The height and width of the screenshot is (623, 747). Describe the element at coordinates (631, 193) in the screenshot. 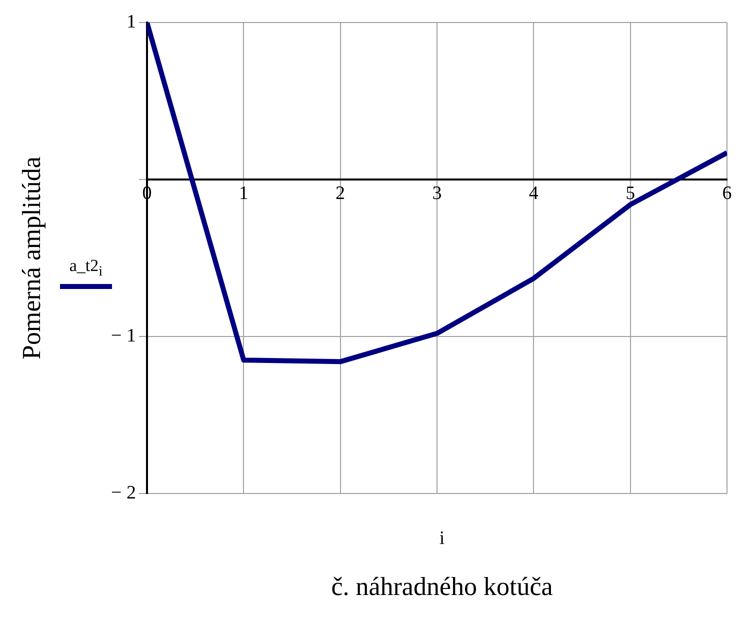

I see `x-tick-label: 5` at that location.